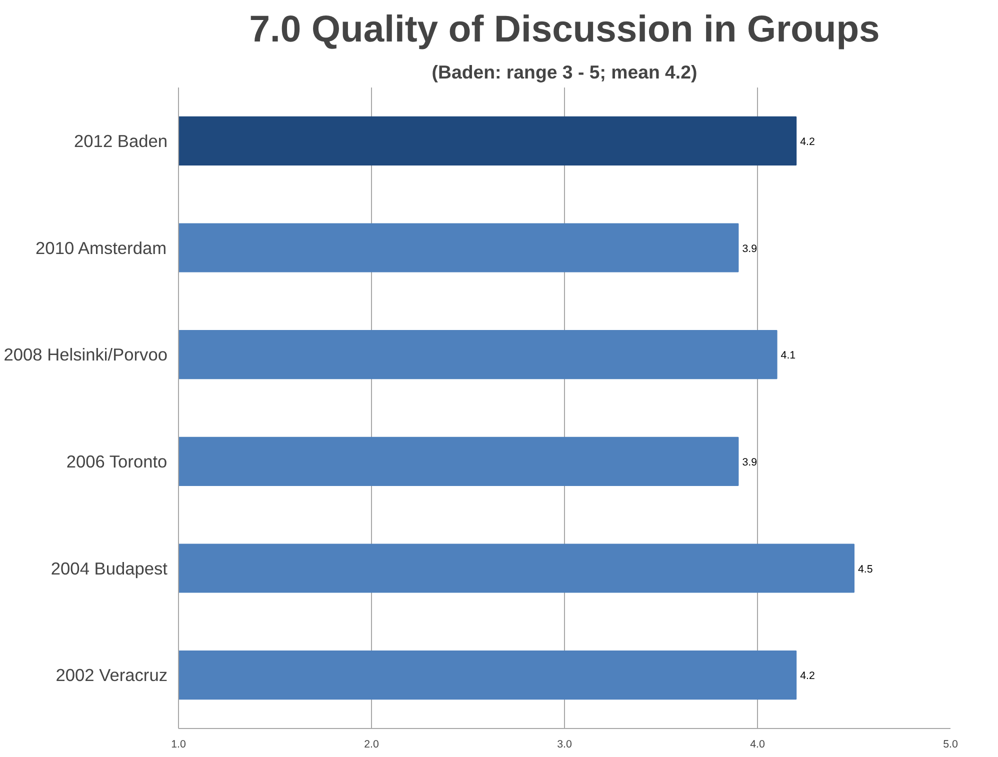 The width and height of the screenshot is (998, 757). I want to click on y-tick-label: 2012 Baden, so click(121, 140).